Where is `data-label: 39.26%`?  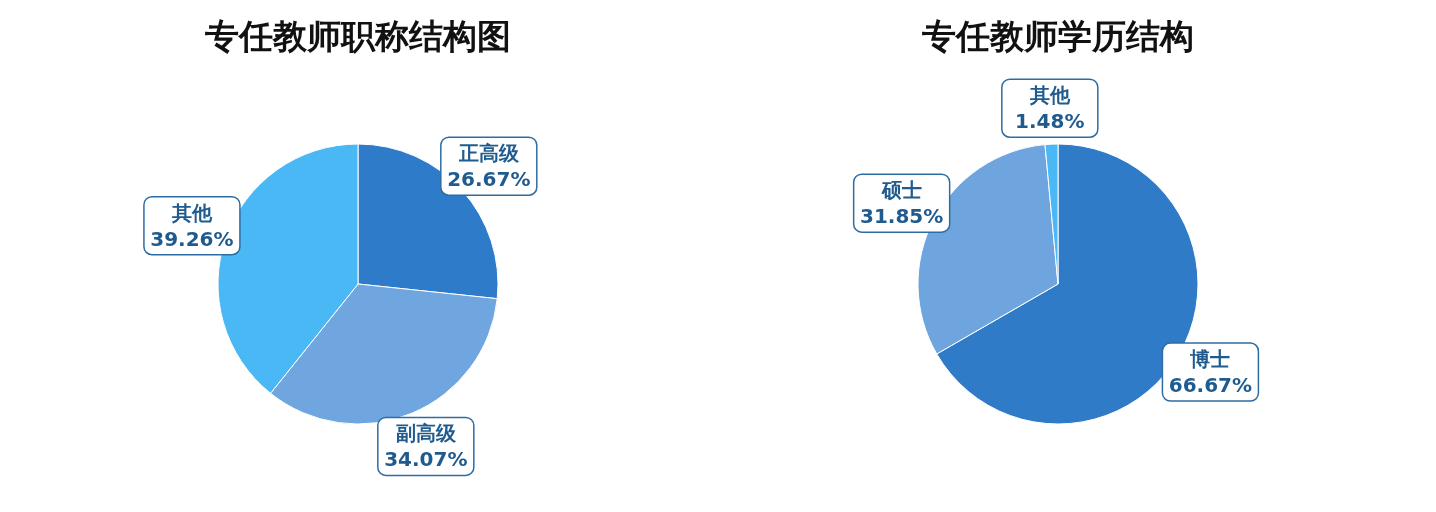 data-label: 39.26% is located at coordinates (192, 238).